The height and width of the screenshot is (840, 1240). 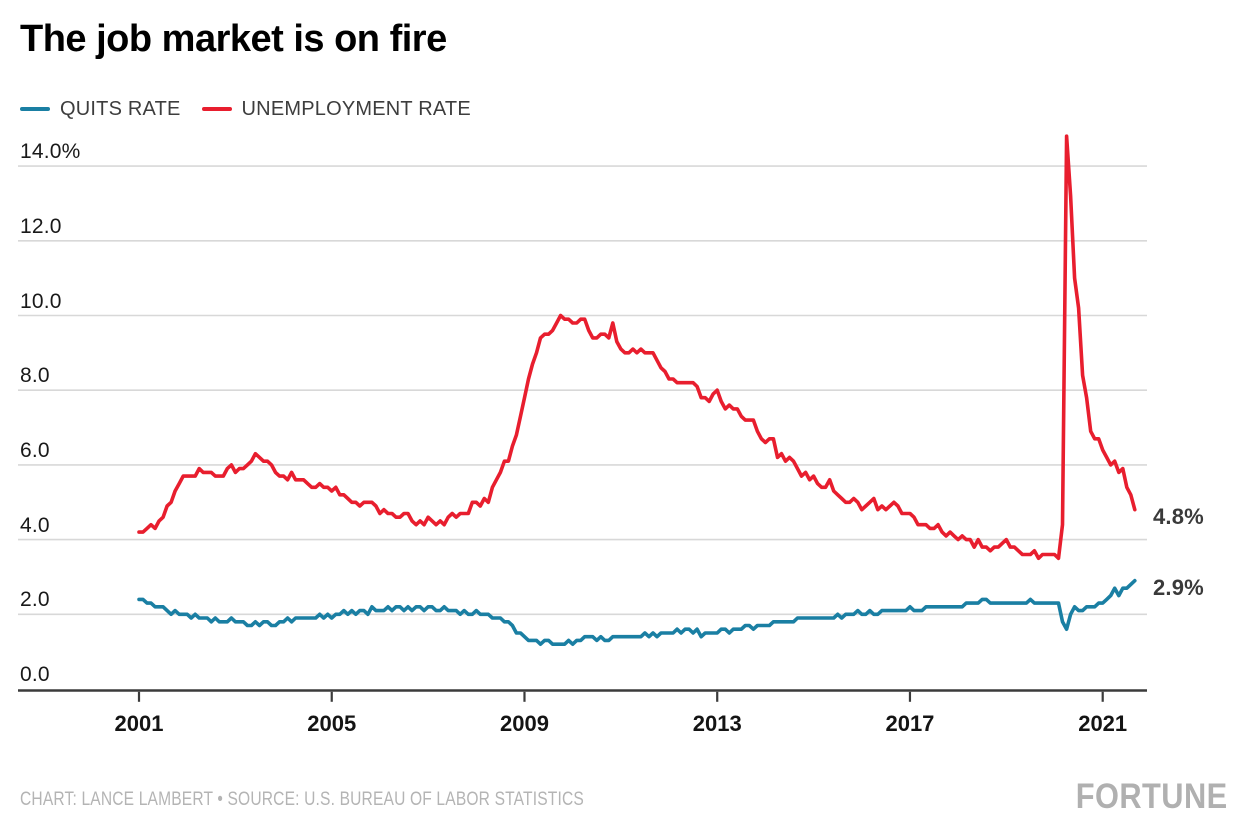 What do you see at coordinates (35, 109) in the screenshot?
I see `quits-line-swatch-icon` at bounding box center [35, 109].